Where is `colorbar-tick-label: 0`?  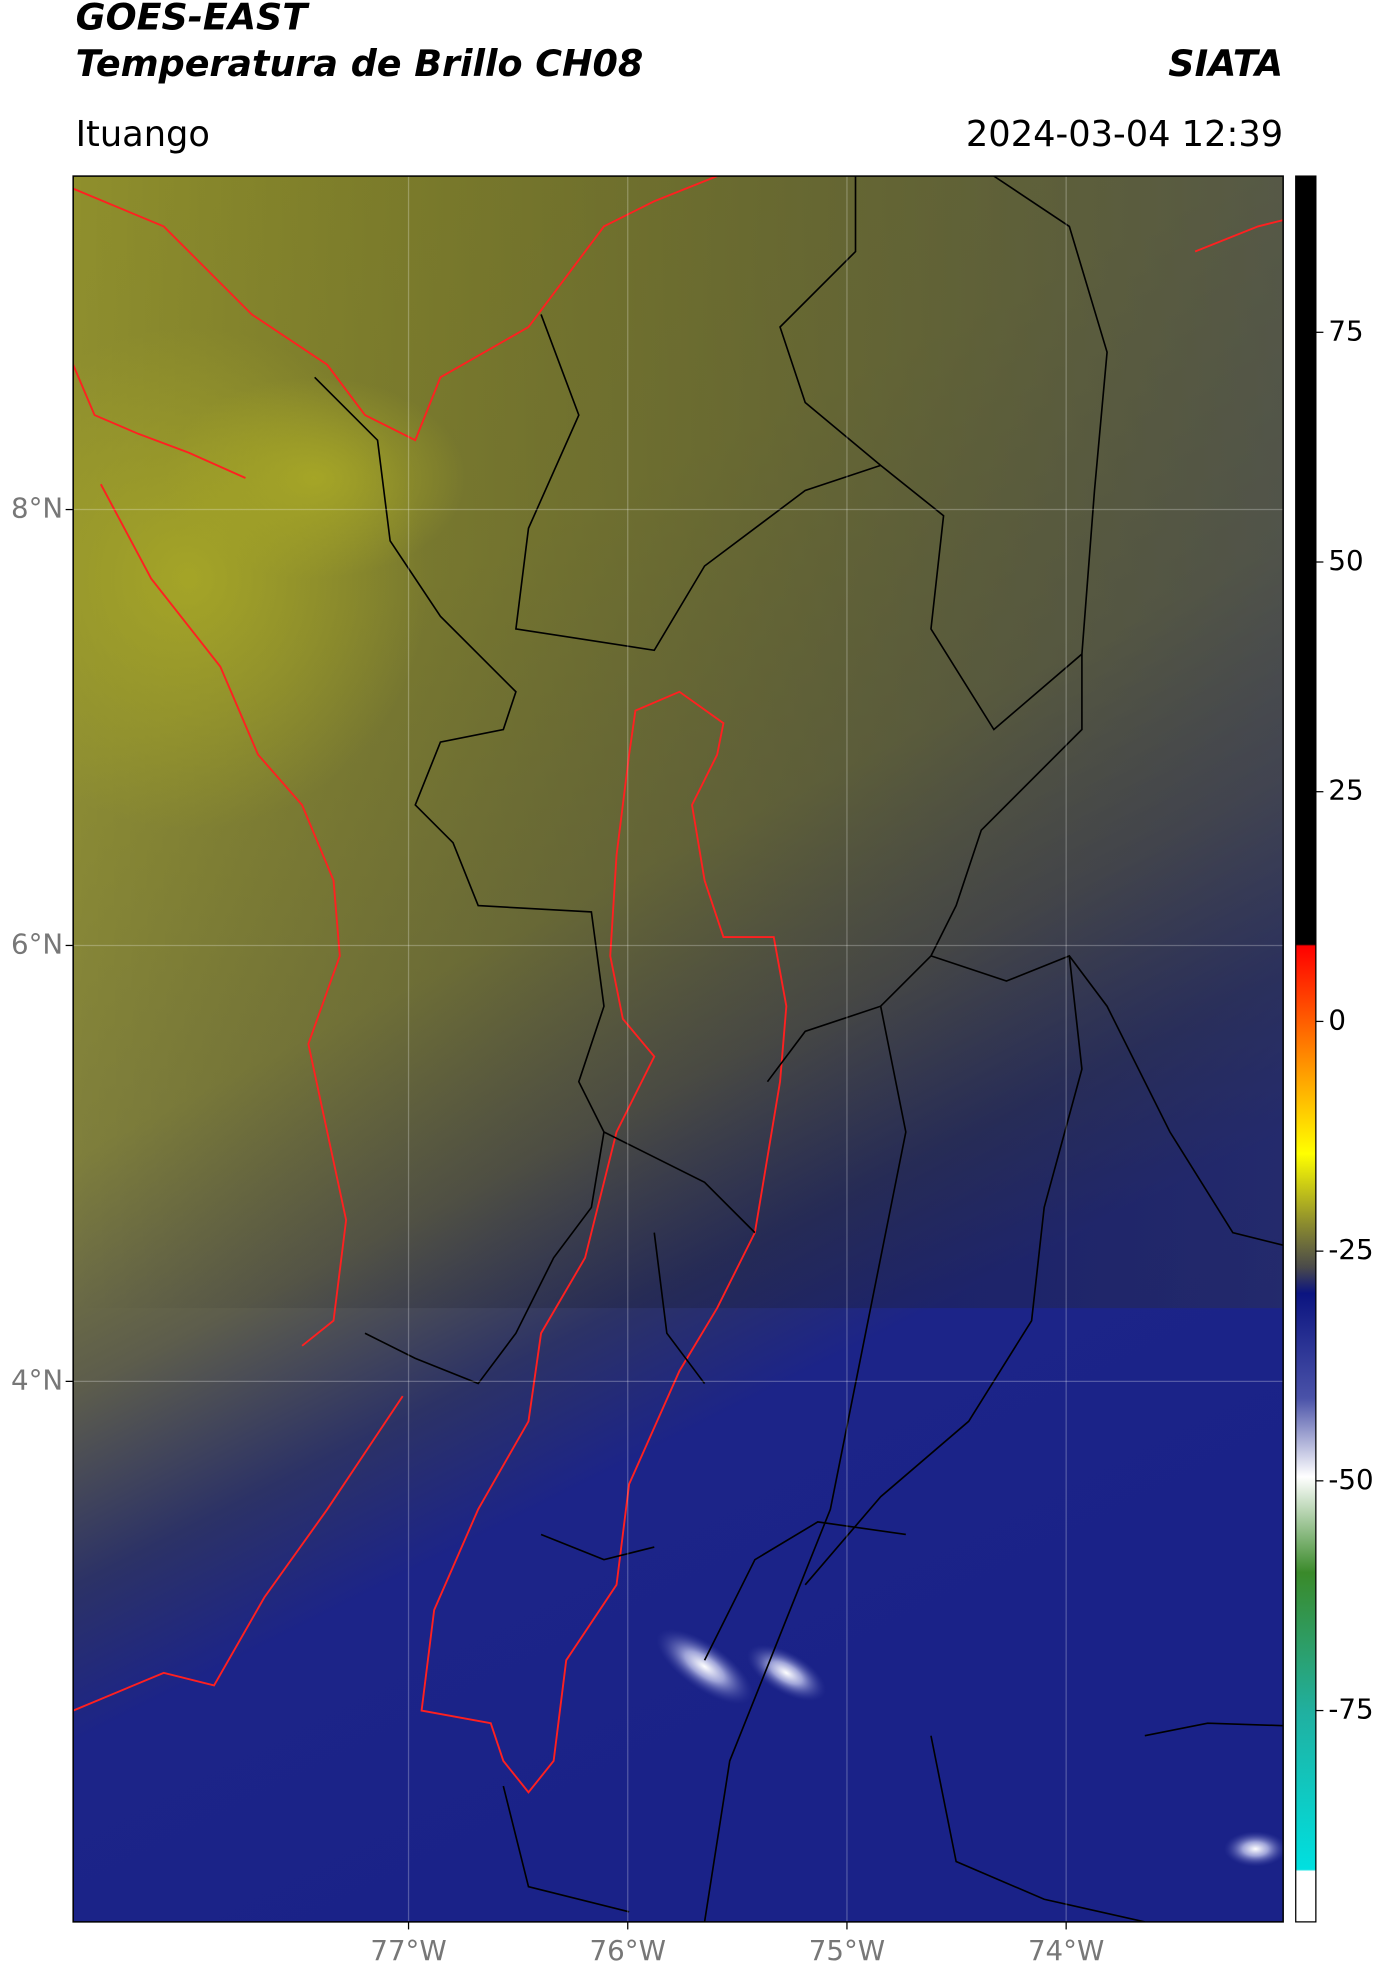
colorbar-tick-label: 0 is located at coordinates (1337, 1019).